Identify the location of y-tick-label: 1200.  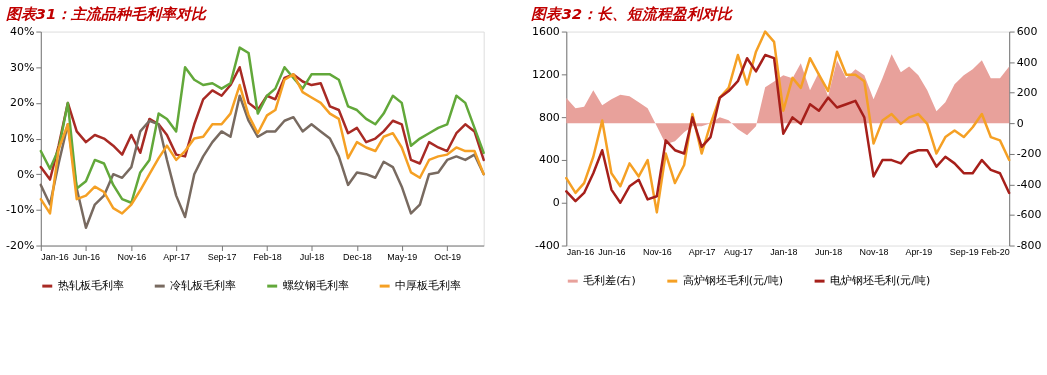
(545, 74).